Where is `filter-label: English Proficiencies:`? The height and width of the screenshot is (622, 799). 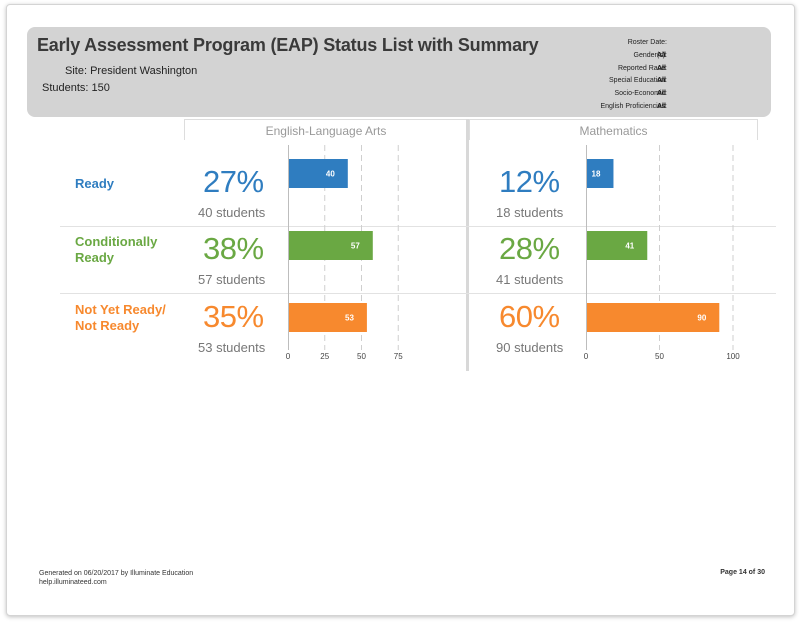
filter-label: English Proficiencies: is located at coordinates (633, 106).